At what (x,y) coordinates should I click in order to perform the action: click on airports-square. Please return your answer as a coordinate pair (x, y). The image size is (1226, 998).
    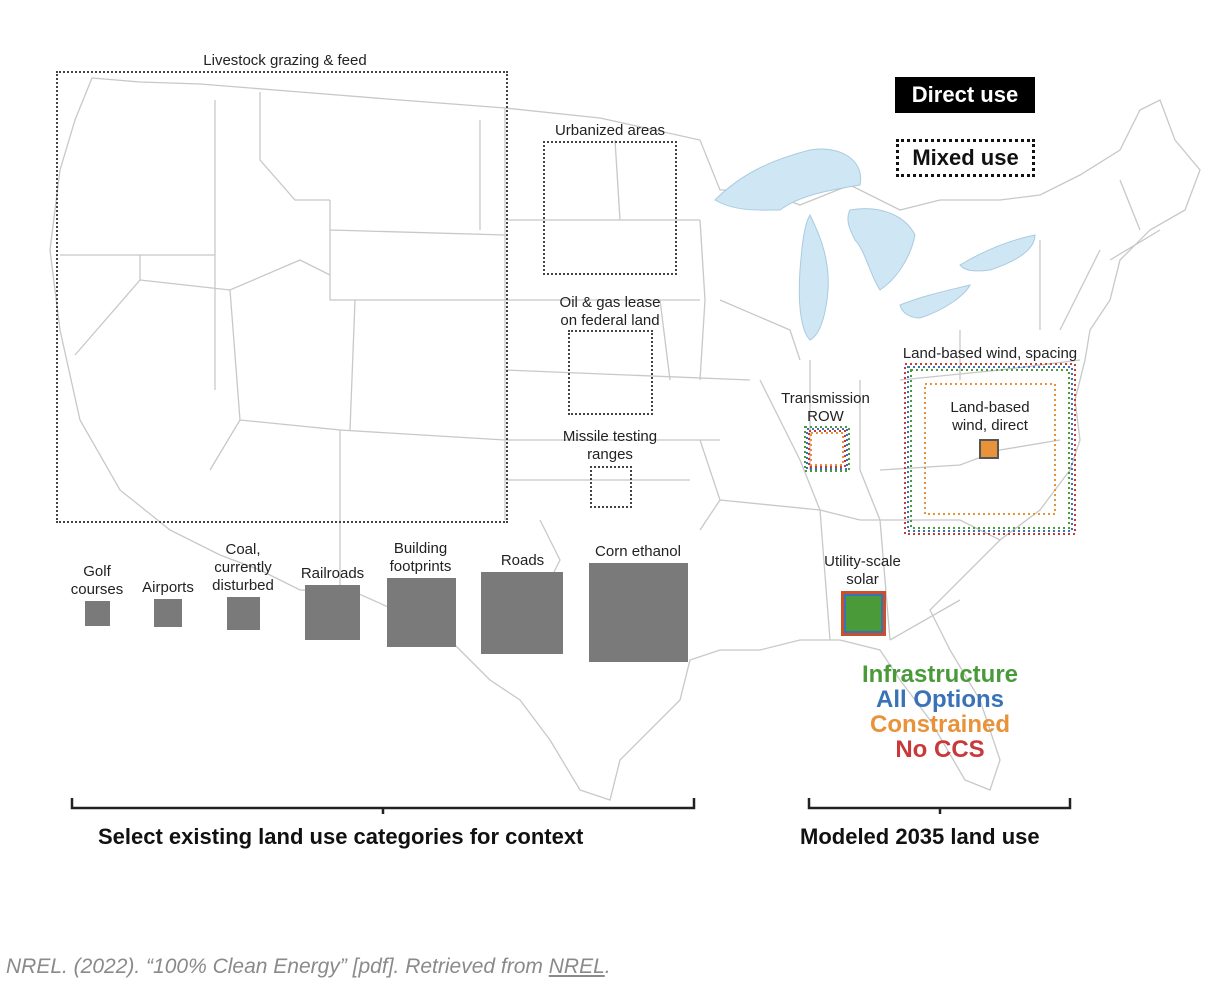
    Looking at the image, I should click on (168, 613).